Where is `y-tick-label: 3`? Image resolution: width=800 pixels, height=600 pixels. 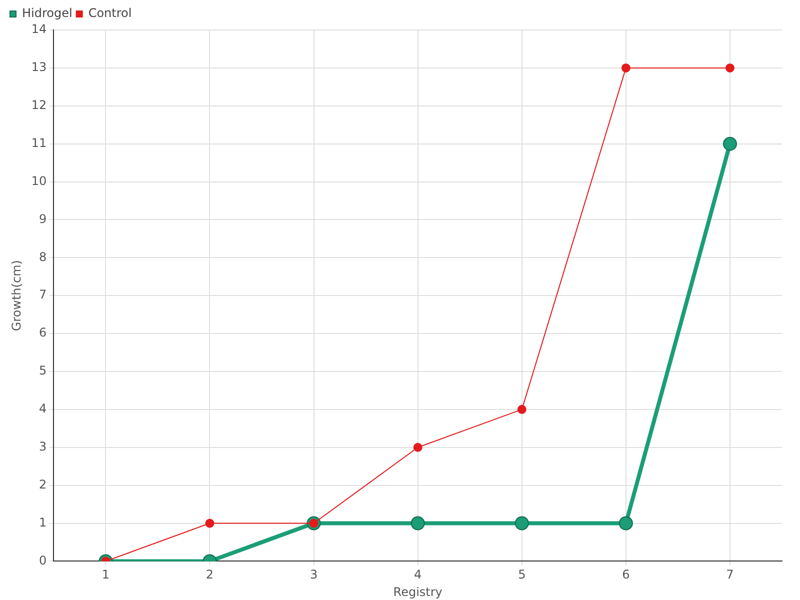 y-tick-label: 3 is located at coordinates (43, 446).